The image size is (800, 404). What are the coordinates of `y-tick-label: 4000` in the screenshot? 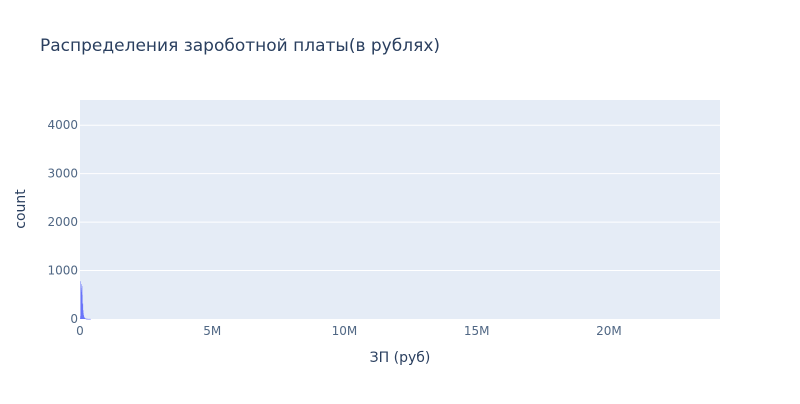 It's located at (62, 125).